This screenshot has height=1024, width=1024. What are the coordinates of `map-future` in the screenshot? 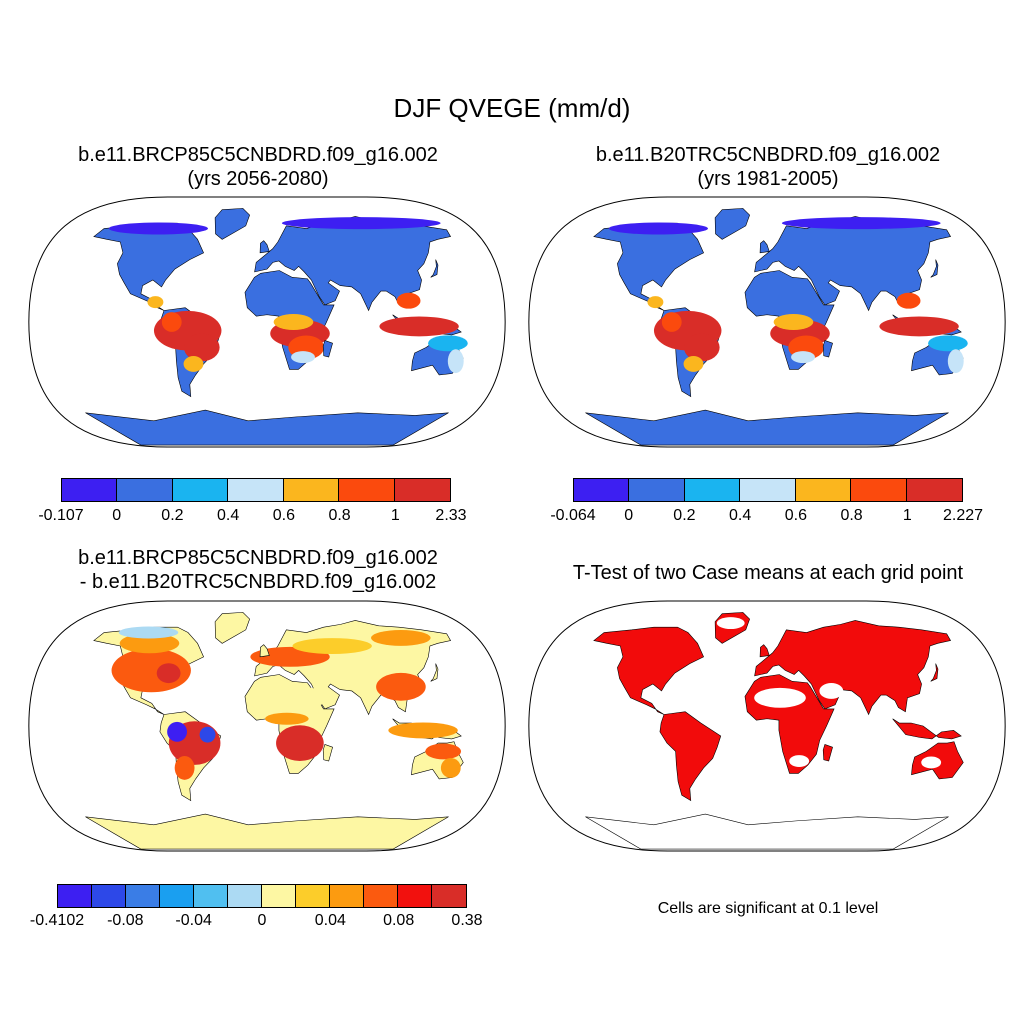 It's located at (267, 322).